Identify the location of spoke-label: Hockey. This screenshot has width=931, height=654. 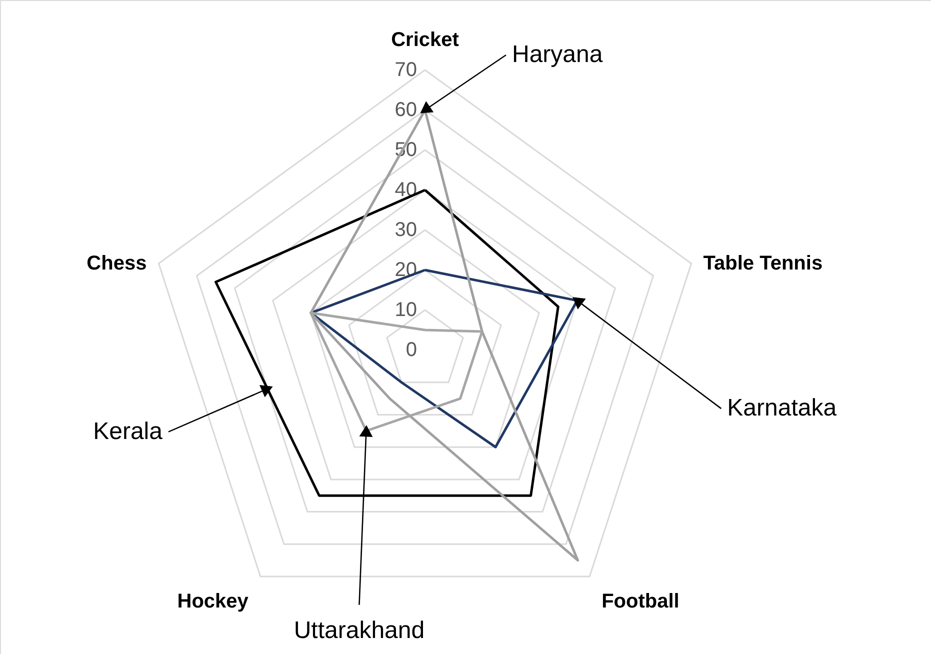
(213, 601).